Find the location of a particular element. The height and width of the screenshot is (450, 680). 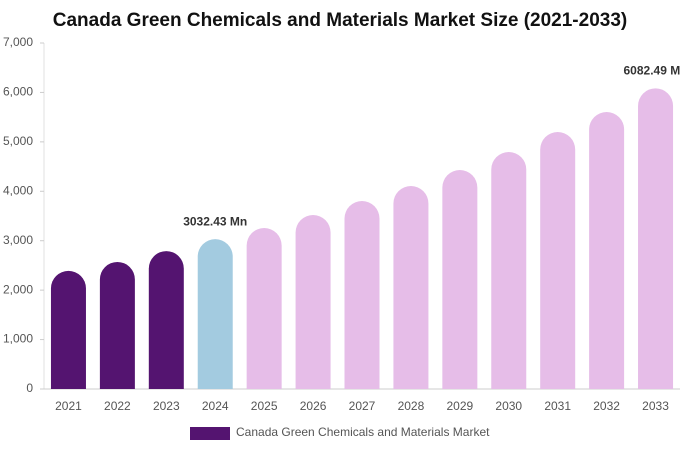

x-tick-label: 2026 is located at coordinates (313, 406).